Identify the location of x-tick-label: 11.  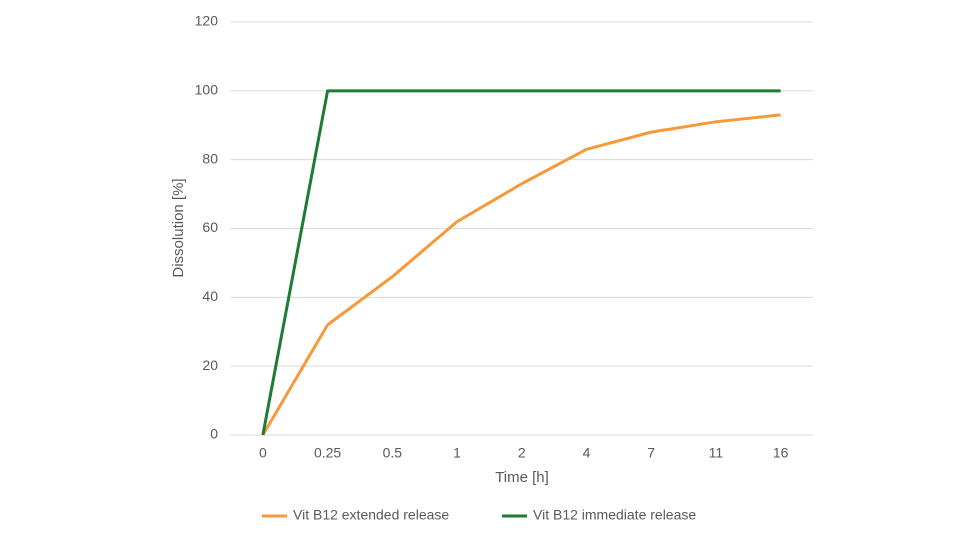
(716, 453).